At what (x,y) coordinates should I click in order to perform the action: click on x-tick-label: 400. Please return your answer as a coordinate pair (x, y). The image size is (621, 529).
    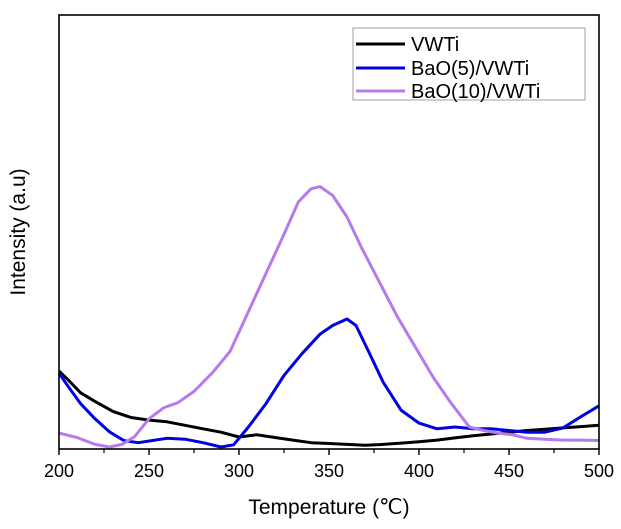
    Looking at the image, I should click on (419, 471).